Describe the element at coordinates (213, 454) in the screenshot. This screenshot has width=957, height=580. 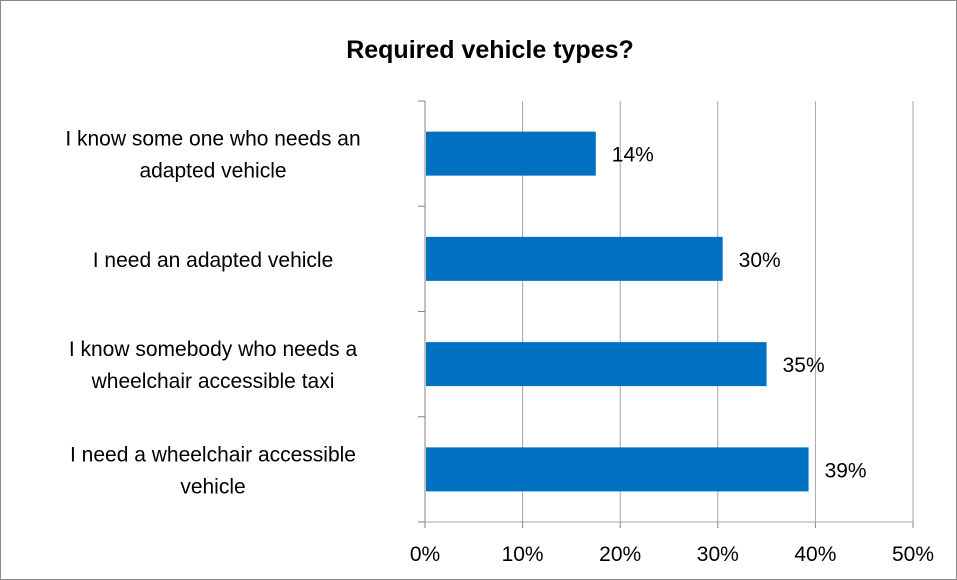
I see `category-label: I need a wheelchair accessible` at that location.